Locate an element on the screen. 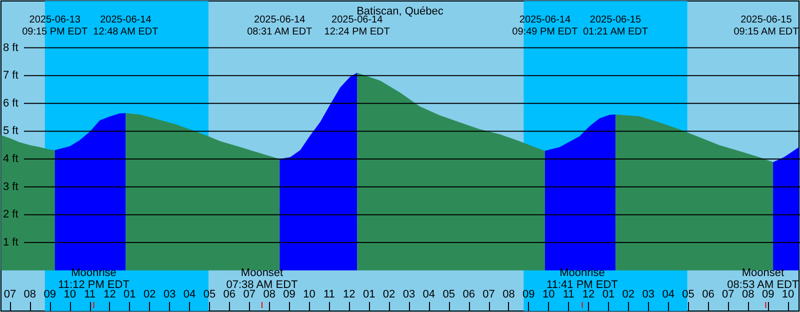 The image size is (800, 312). annotation: 2025-06-14 12:48 AM EDT is located at coordinates (125, 26).